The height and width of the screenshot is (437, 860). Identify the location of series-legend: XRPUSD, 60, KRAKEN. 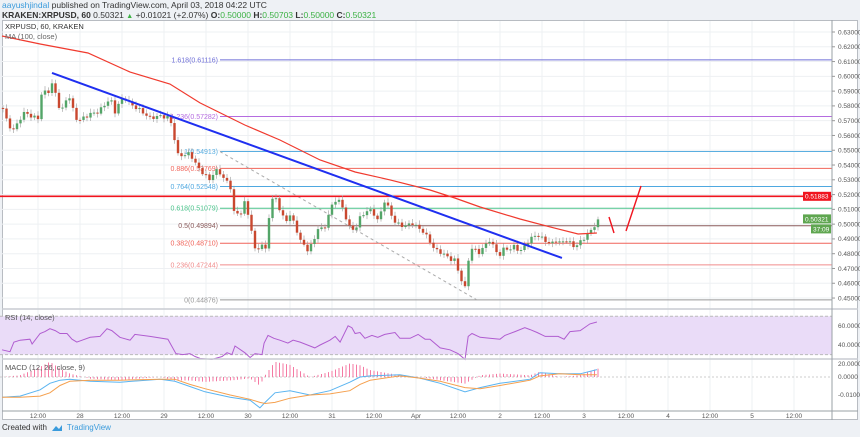
(44, 26).